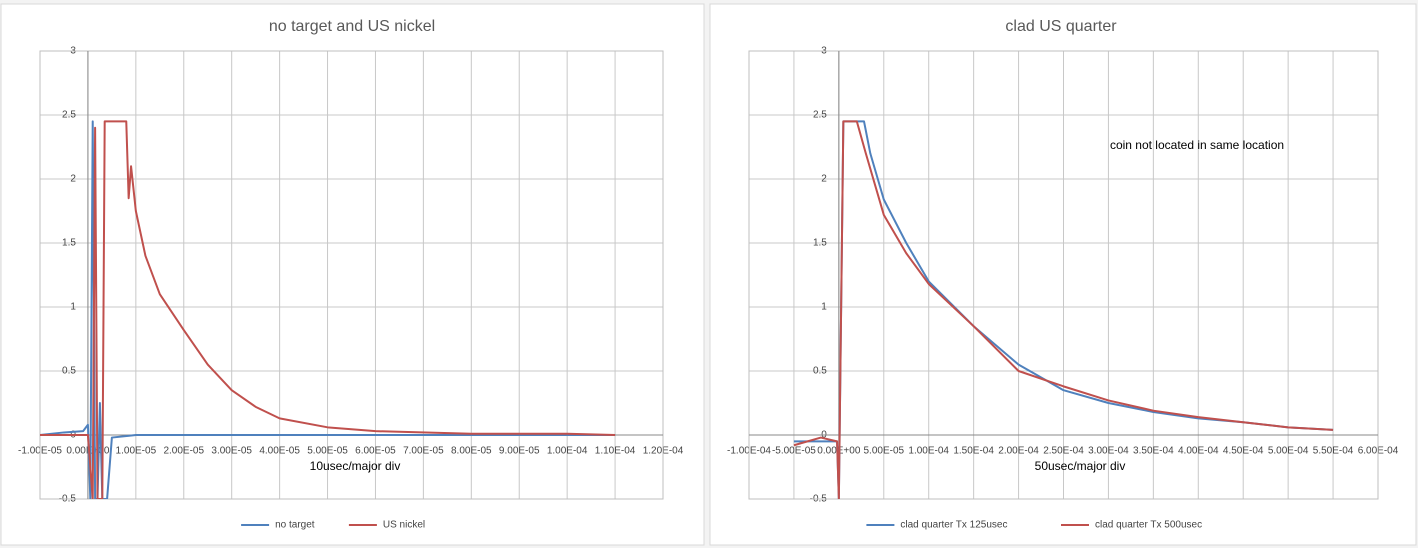 The image size is (1418, 548). Describe the element at coordinates (423, 451) in the screenshot. I see `x-tick-label: 7.00E-05` at that location.